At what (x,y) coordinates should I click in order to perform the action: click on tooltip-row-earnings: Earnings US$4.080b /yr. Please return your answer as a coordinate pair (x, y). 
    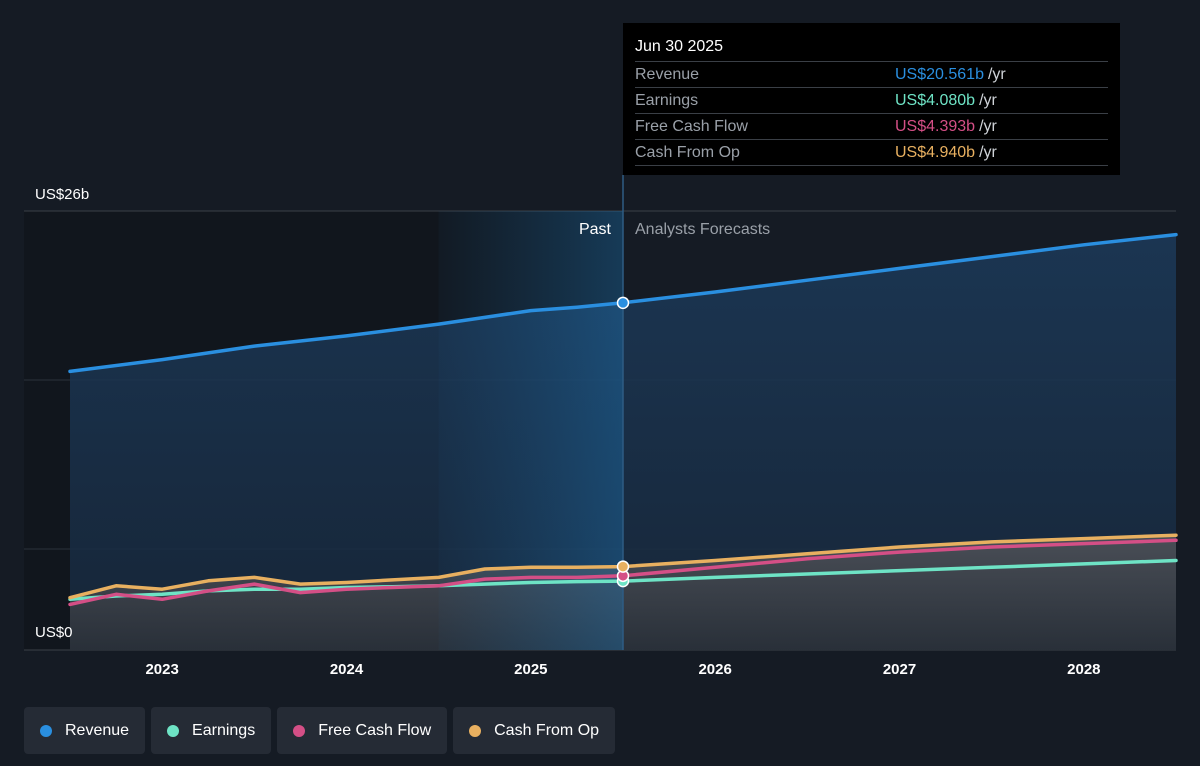
    Looking at the image, I should click on (871, 100).